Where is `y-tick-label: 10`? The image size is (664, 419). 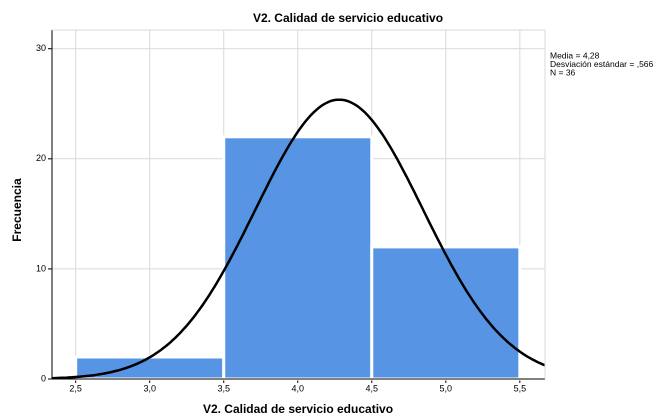
y-tick-label: 10 is located at coordinates (41, 268).